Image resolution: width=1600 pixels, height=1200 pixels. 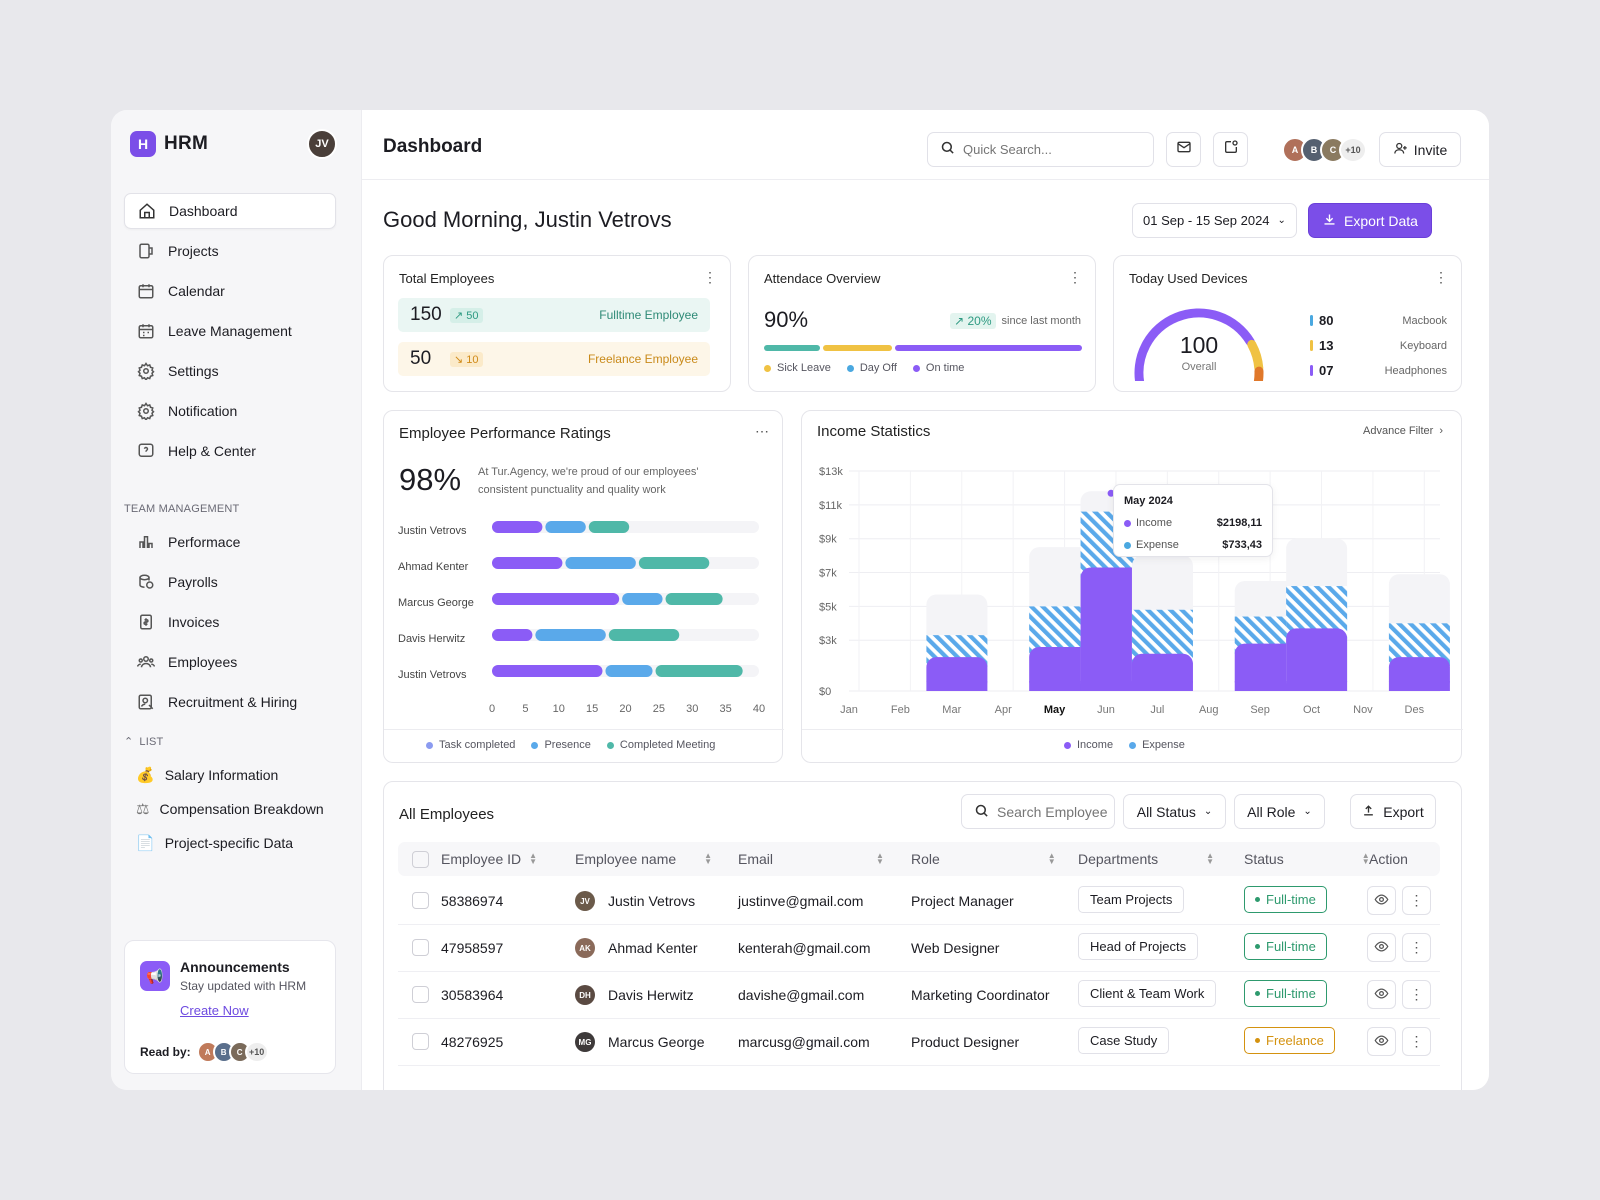 What do you see at coordinates (186, 143) in the screenshot?
I see `brand-name: HRM` at bounding box center [186, 143].